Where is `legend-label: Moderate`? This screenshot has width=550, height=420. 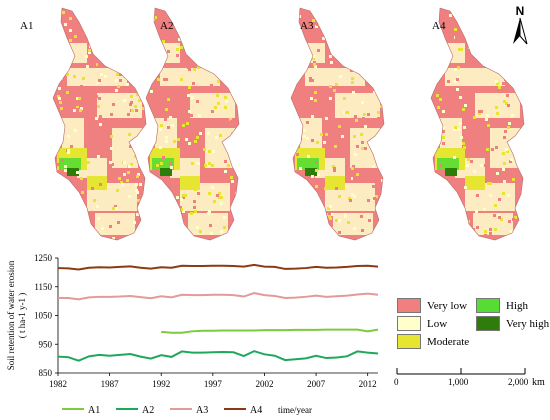 legend-label: Moderate is located at coordinates (448, 341).